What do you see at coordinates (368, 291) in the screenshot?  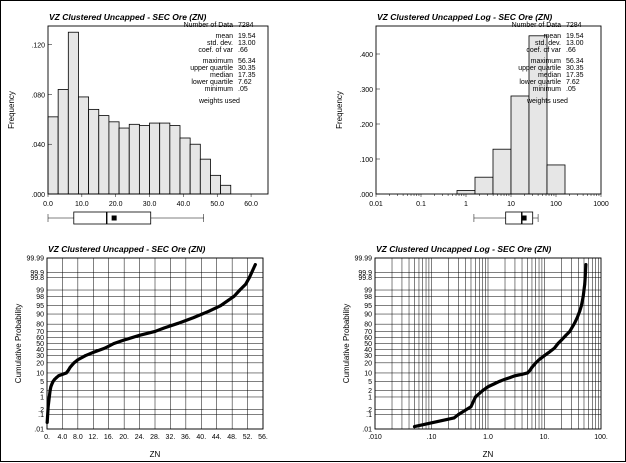 I see `y-tick-label: 99` at bounding box center [368, 291].